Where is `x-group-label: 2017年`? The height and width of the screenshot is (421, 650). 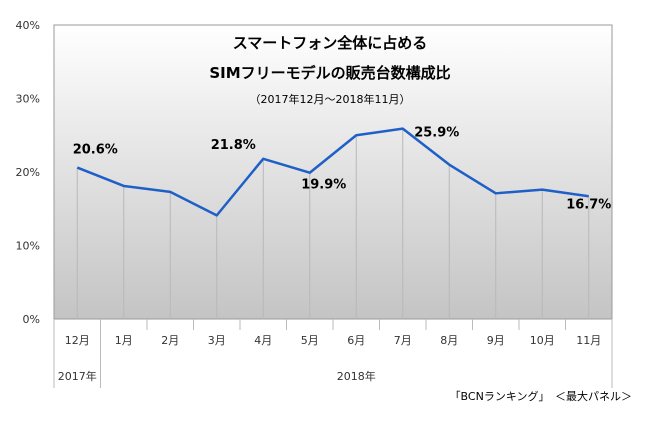
x-group-label: 2017年 is located at coordinates (77, 376).